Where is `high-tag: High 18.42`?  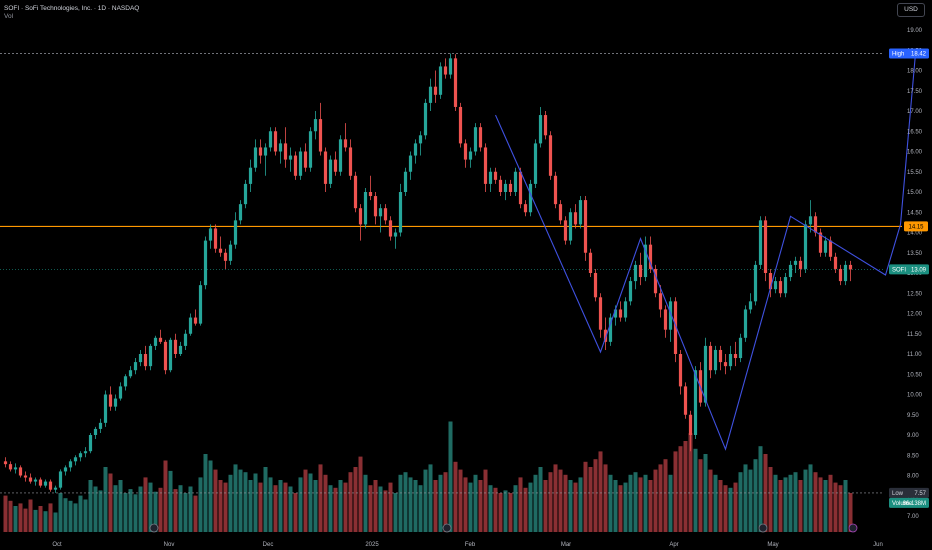 high-tag: High 18.42 is located at coordinates (909, 53).